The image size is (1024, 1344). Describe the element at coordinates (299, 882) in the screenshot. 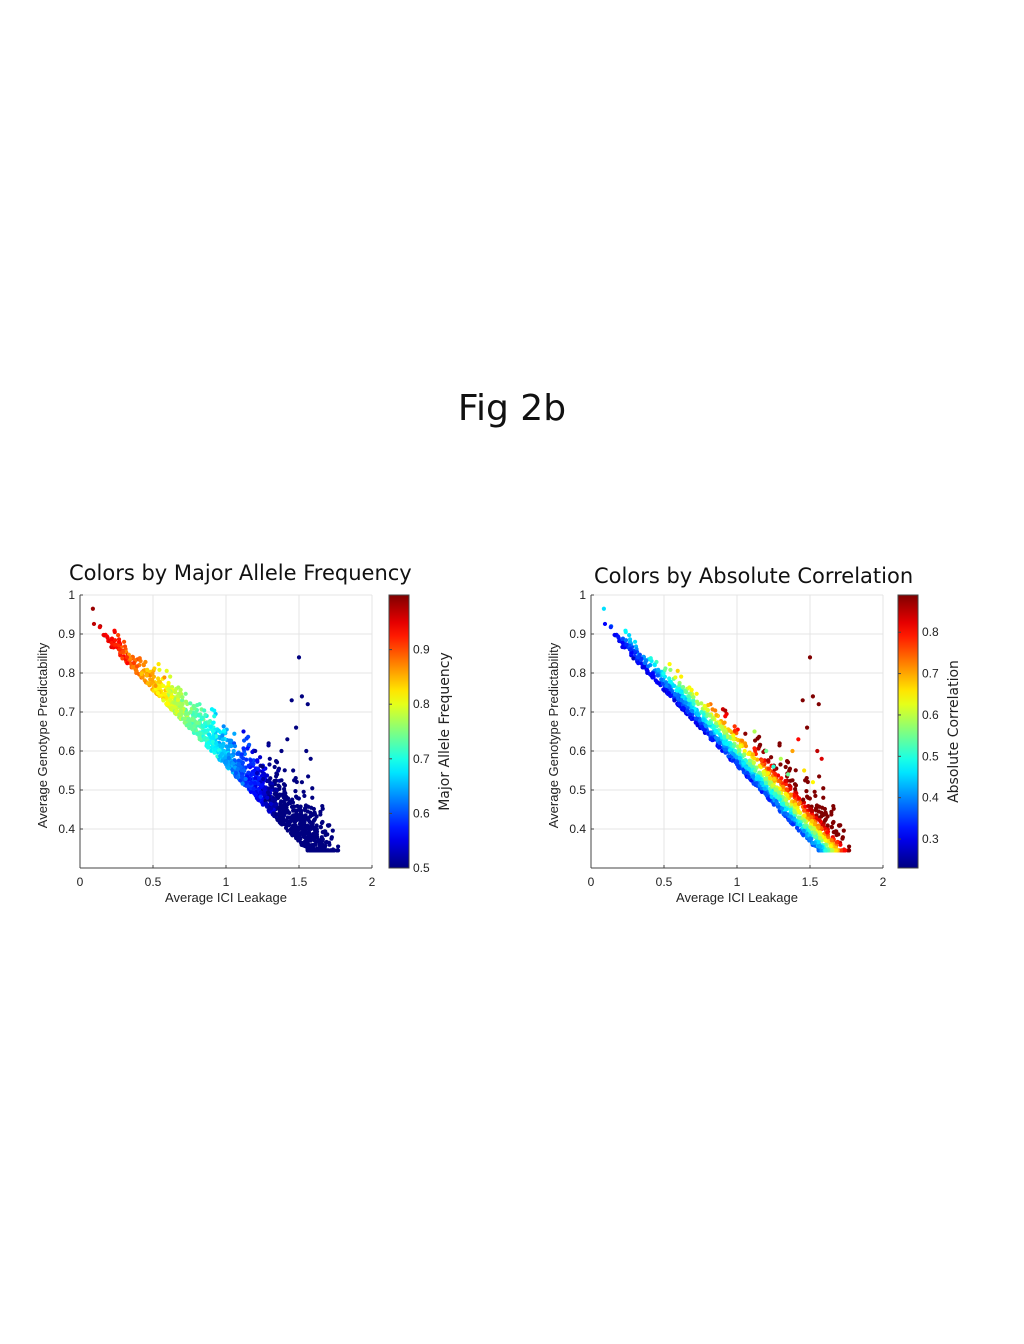

I see `x-tick-label: 1.5` at that location.